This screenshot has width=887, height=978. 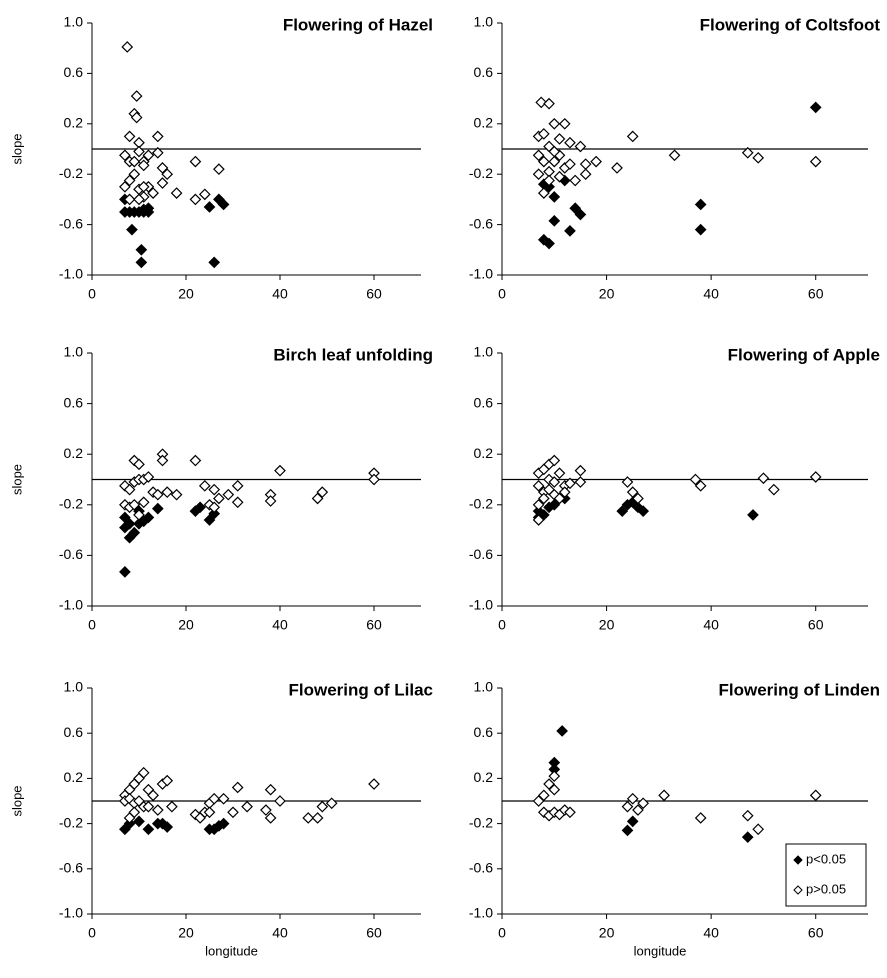 What do you see at coordinates (790, 24) in the screenshot?
I see `panel-title: Flowering of Coltsfoot` at bounding box center [790, 24].